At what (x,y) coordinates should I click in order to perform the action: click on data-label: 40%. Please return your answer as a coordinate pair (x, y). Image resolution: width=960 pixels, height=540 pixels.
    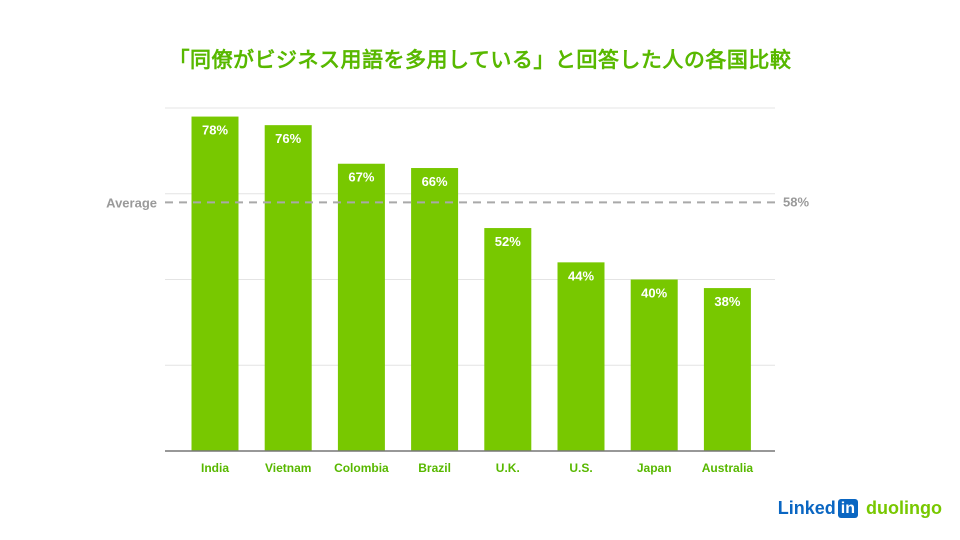
    Looking at the image, I should click on (654, 293).